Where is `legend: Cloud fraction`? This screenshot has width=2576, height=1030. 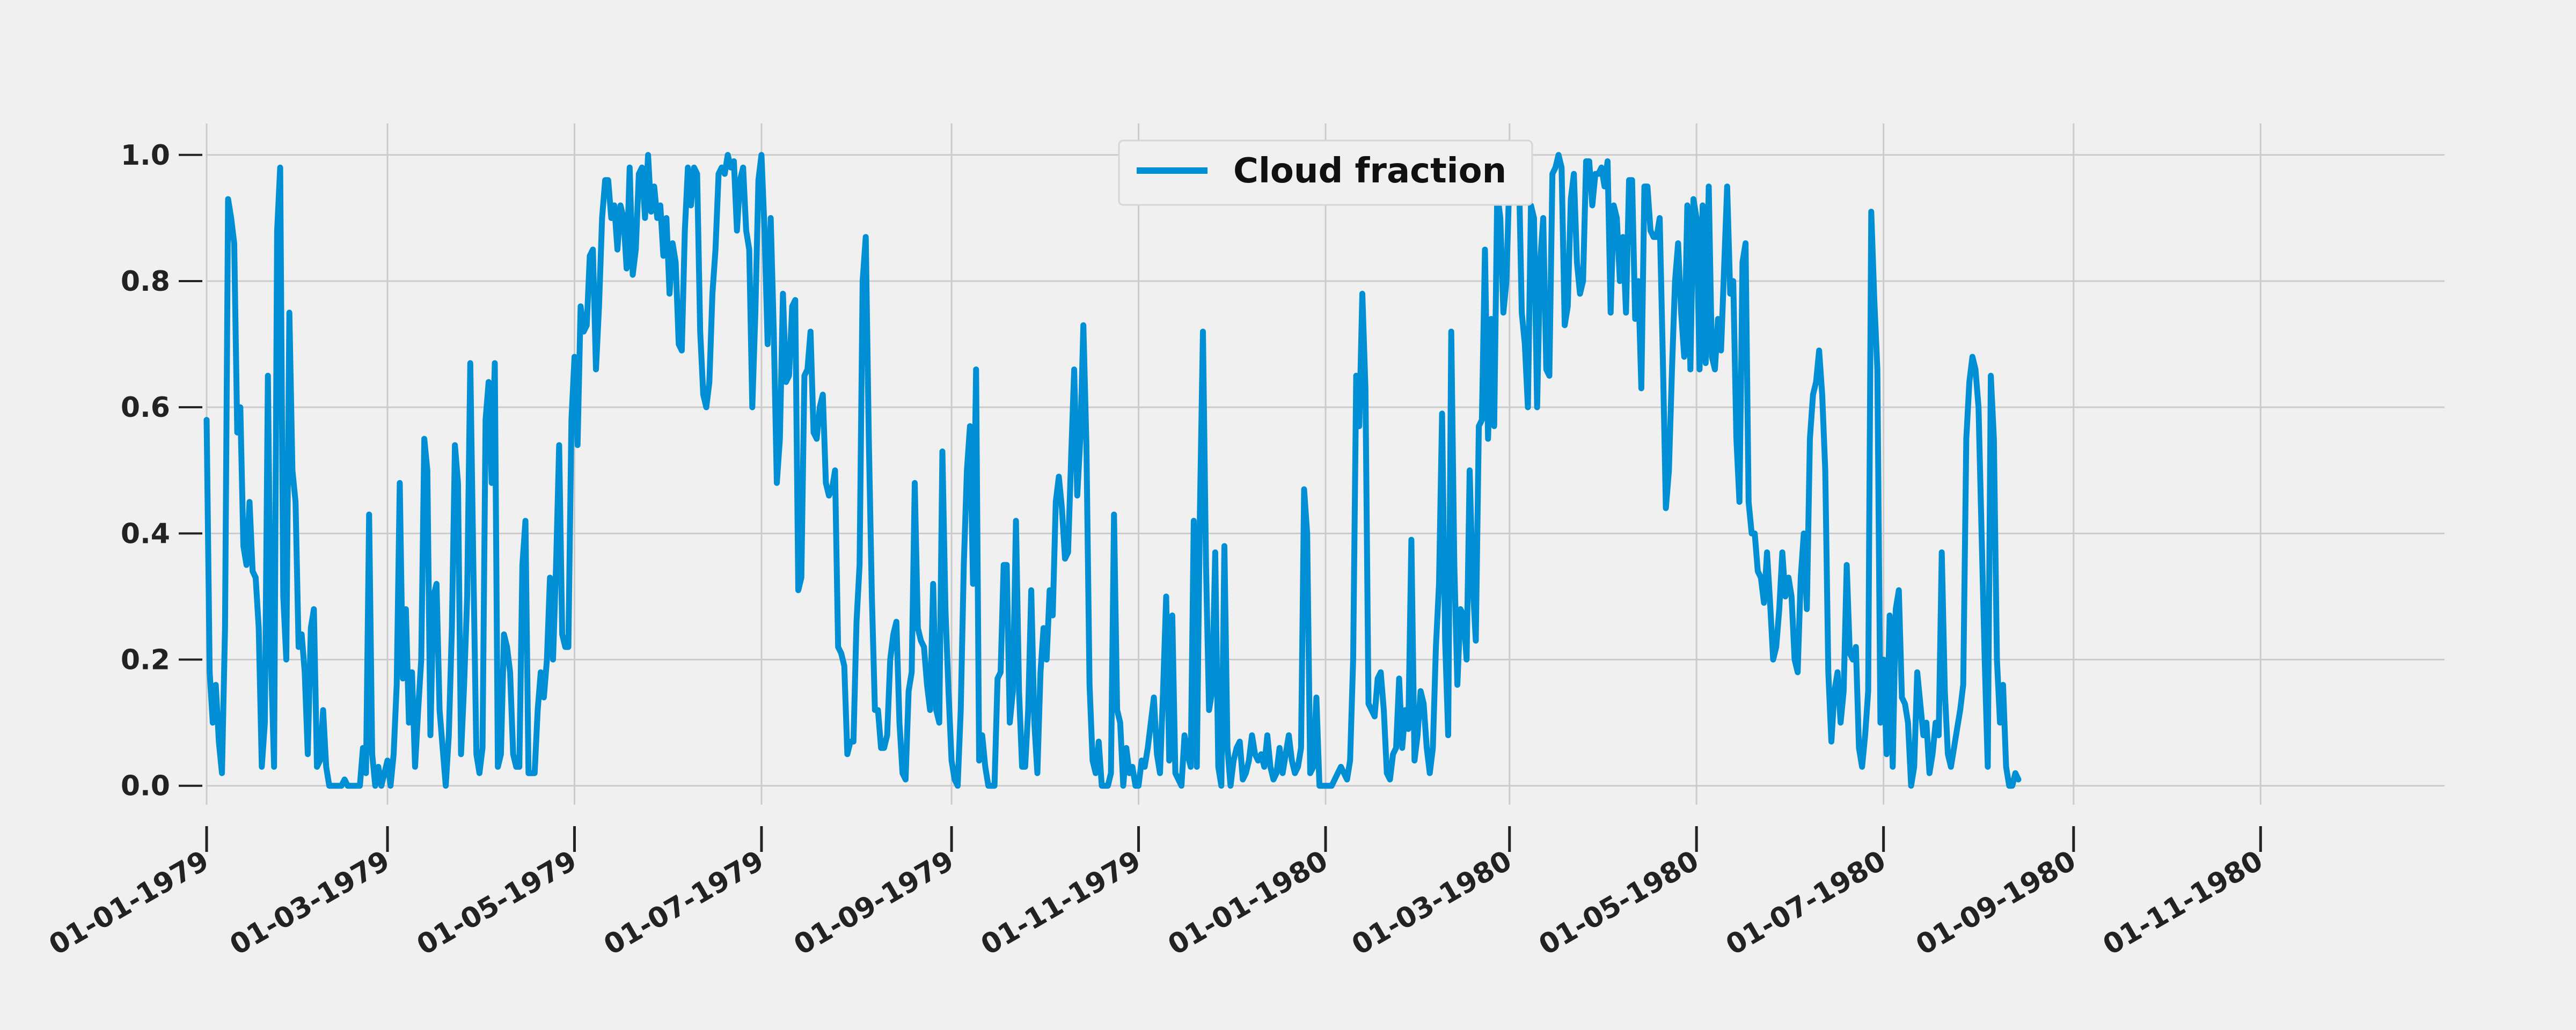
legend: Cloud fraction is located at coordinates (1325, 172).